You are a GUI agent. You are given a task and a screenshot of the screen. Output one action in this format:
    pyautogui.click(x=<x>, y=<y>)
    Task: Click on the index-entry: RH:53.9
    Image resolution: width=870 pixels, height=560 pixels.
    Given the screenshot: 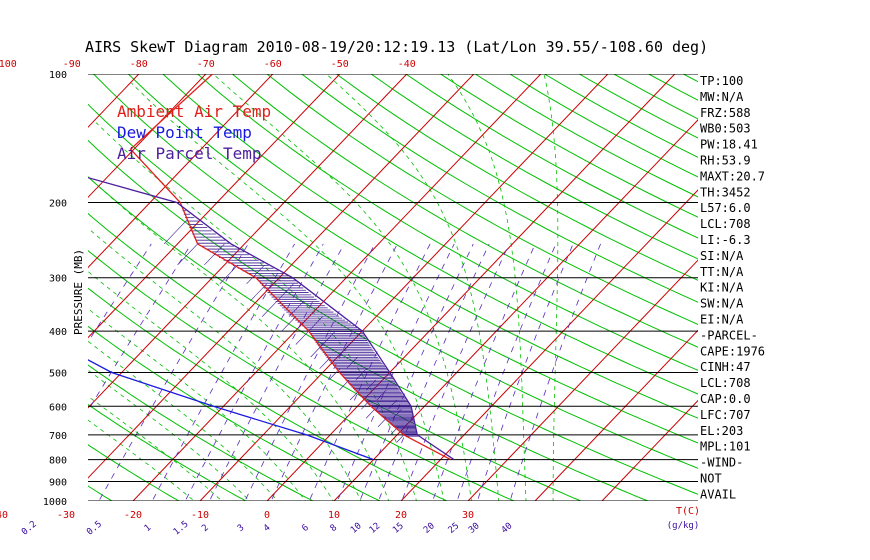 What is the action you would take?
    pyautogui.click(x=725, y=161)
    